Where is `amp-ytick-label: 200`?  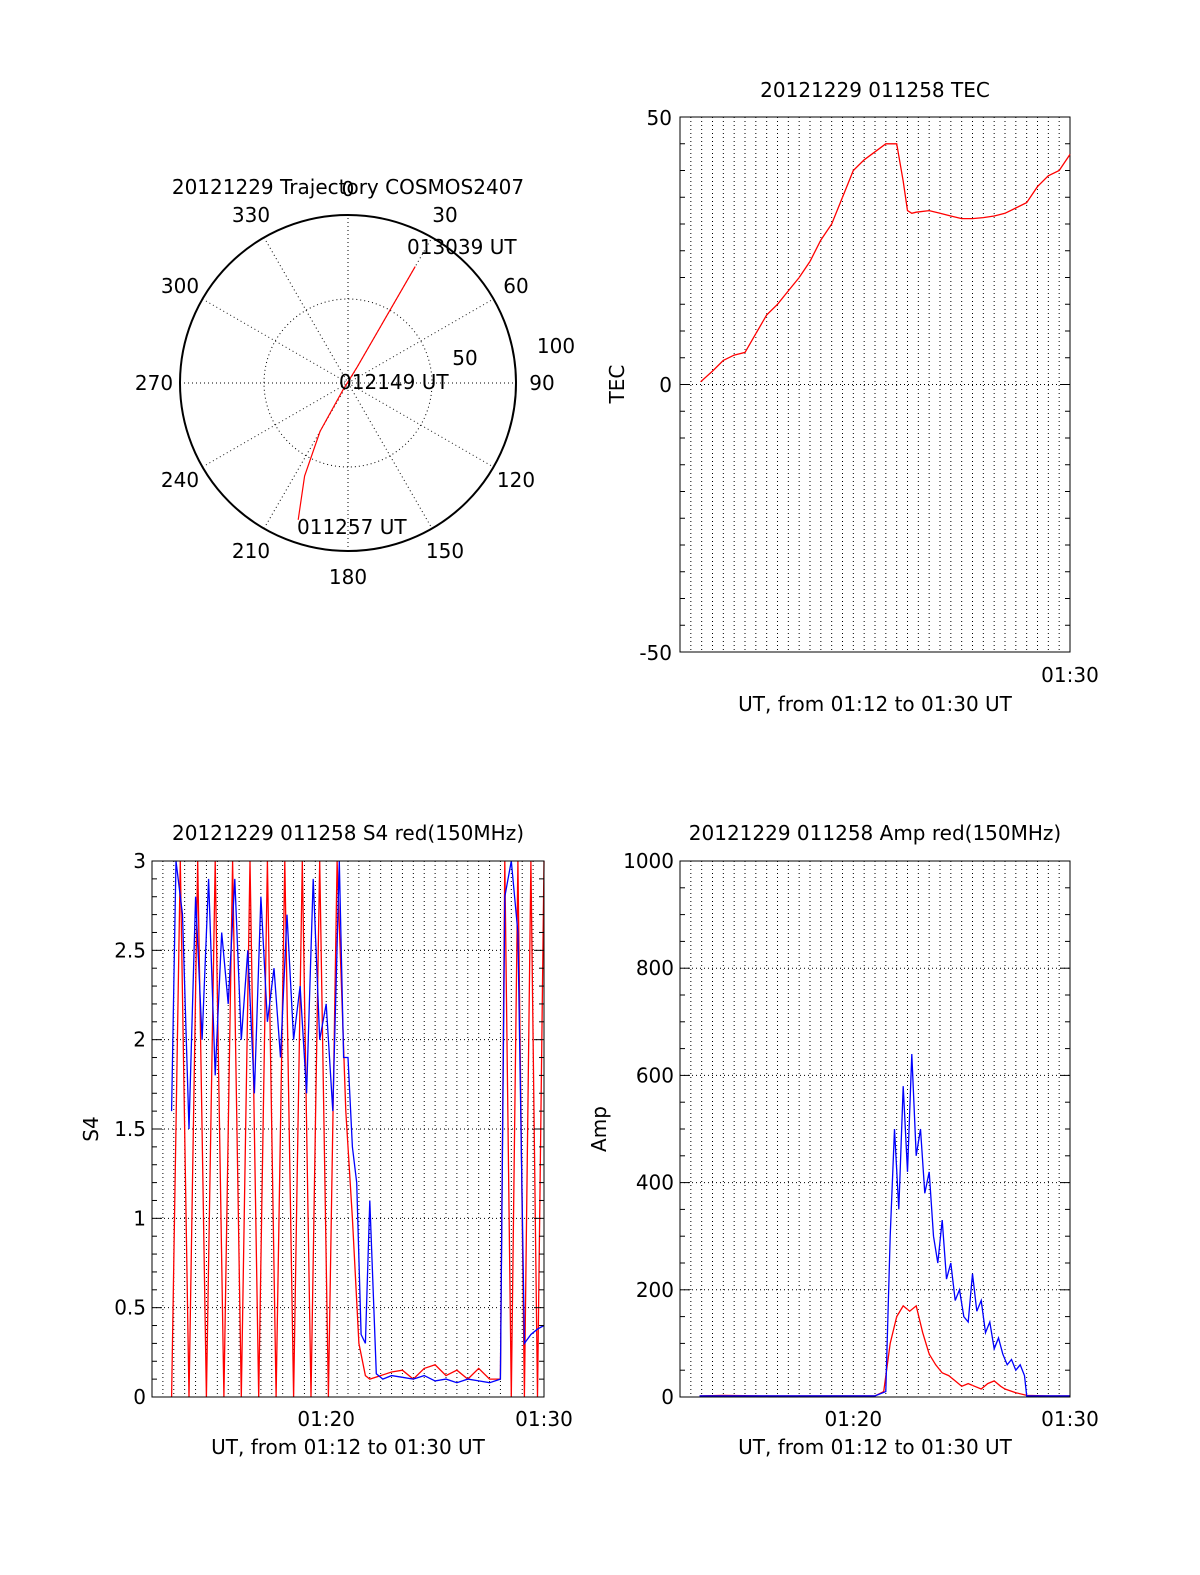
amp-ytick-label: 200 is located at coordinates (655, 1290).